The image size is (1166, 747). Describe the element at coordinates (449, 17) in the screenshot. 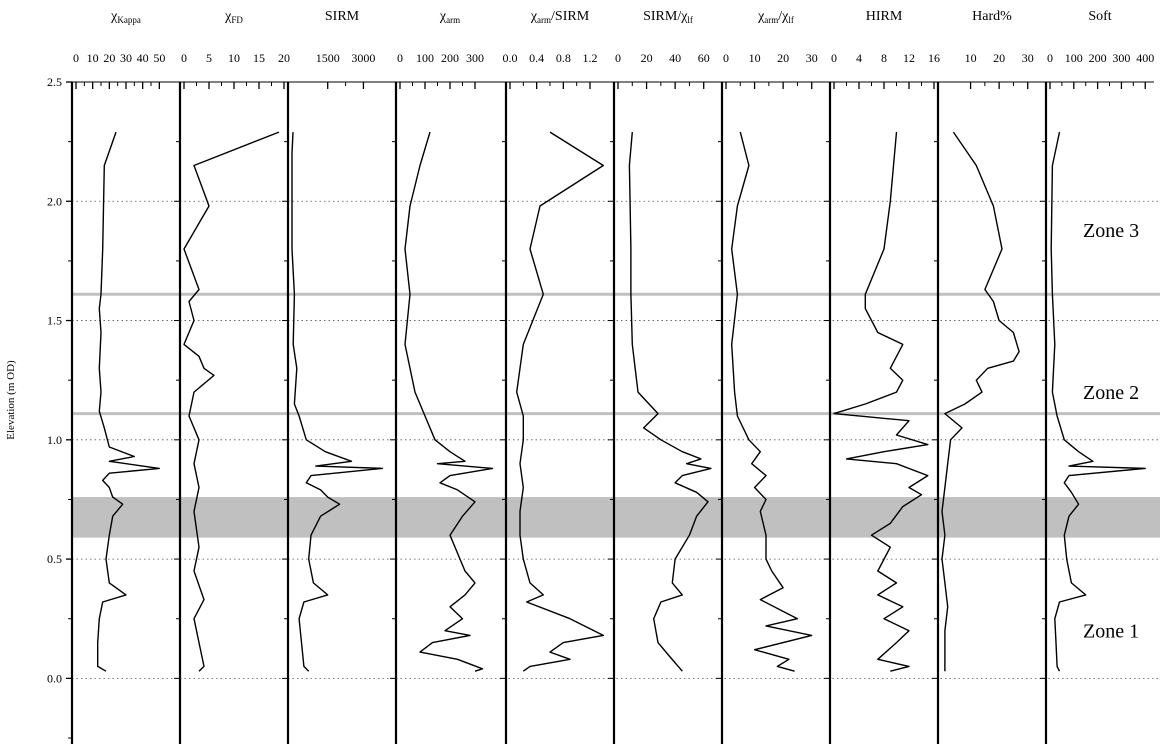

I see `panel-title: χarm` at that location.